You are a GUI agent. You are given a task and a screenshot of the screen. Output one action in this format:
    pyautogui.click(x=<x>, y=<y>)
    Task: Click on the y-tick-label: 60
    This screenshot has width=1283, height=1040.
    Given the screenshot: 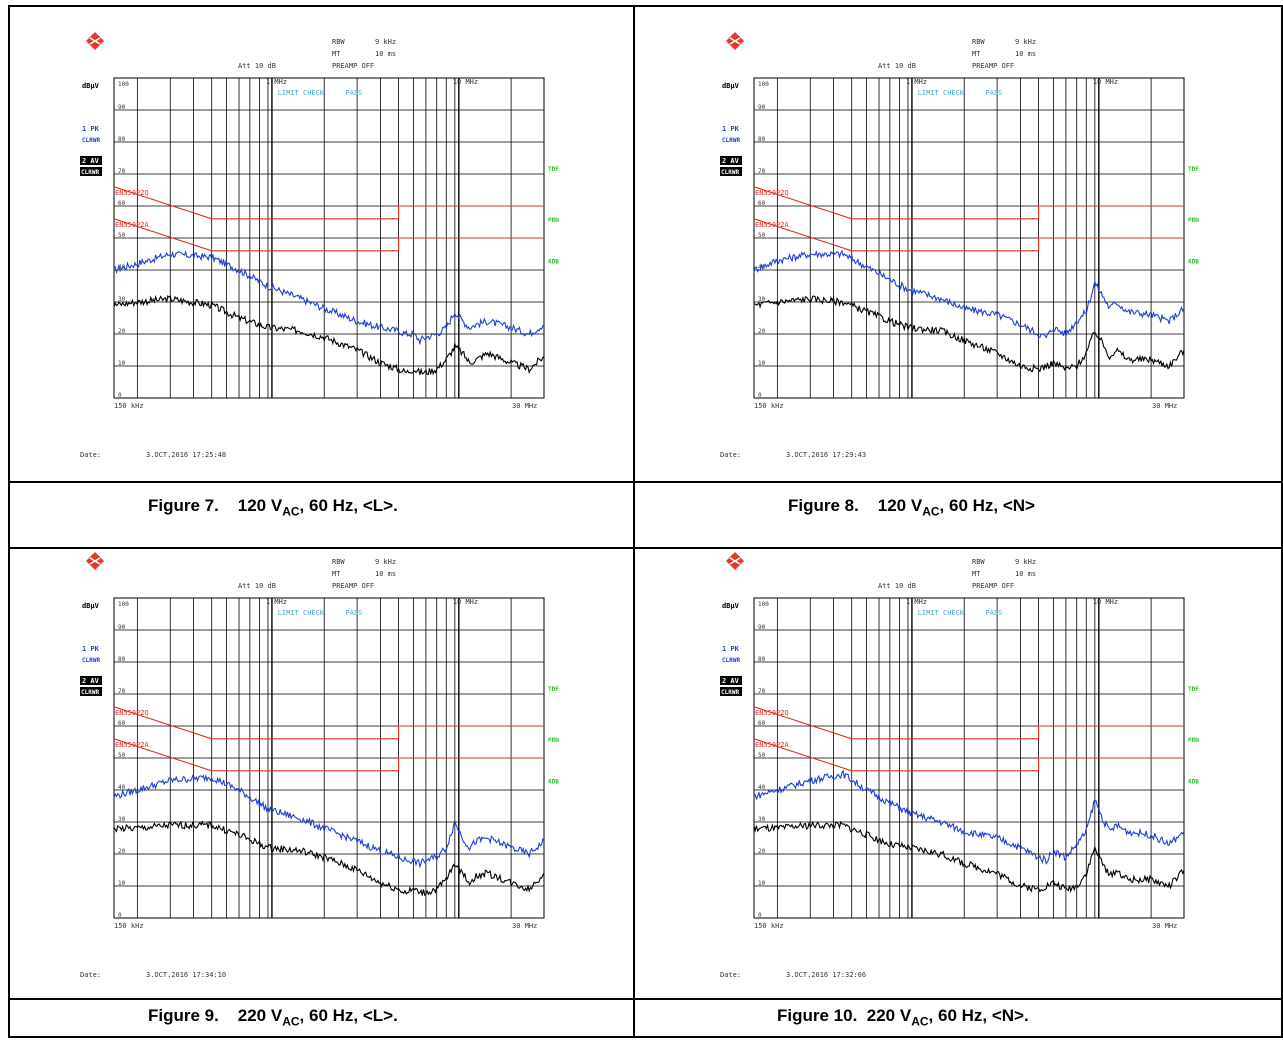 What is the action you would take?
    pyautogui.click(x=762, y=723)
    